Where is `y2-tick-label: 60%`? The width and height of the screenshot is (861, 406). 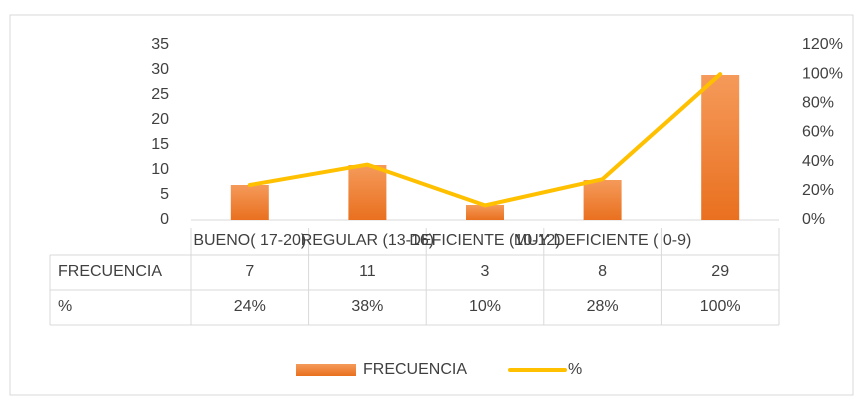 y2-tick-label: 60% is located at coordinates (818, 132).